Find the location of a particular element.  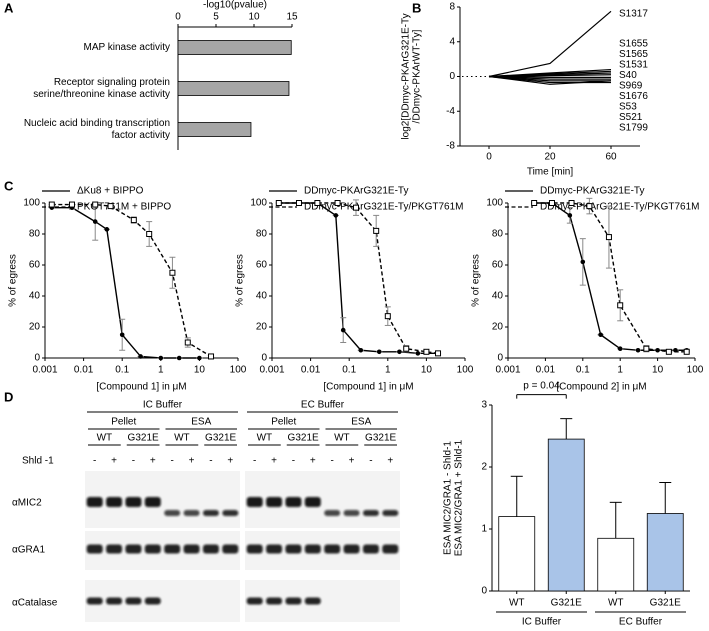

legend-label: S40 is located at coordinates (628, 75).